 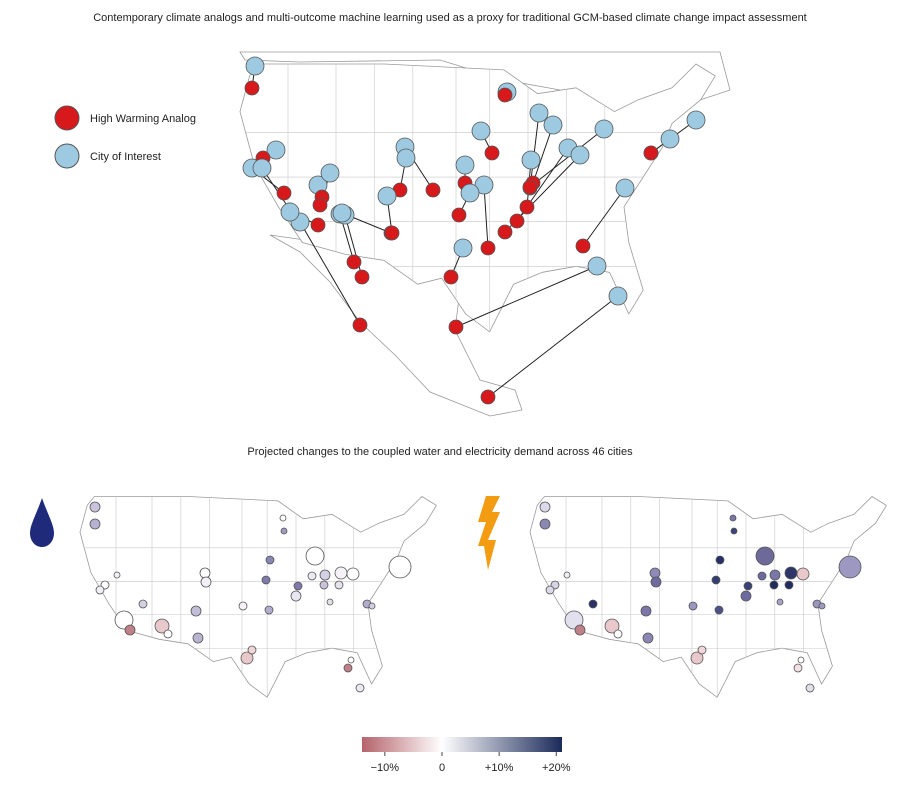 What do you see at coordinates (125, 157) in the screenshot?
I see `legend-label: City of Interest` at bounding box center [125, 157].